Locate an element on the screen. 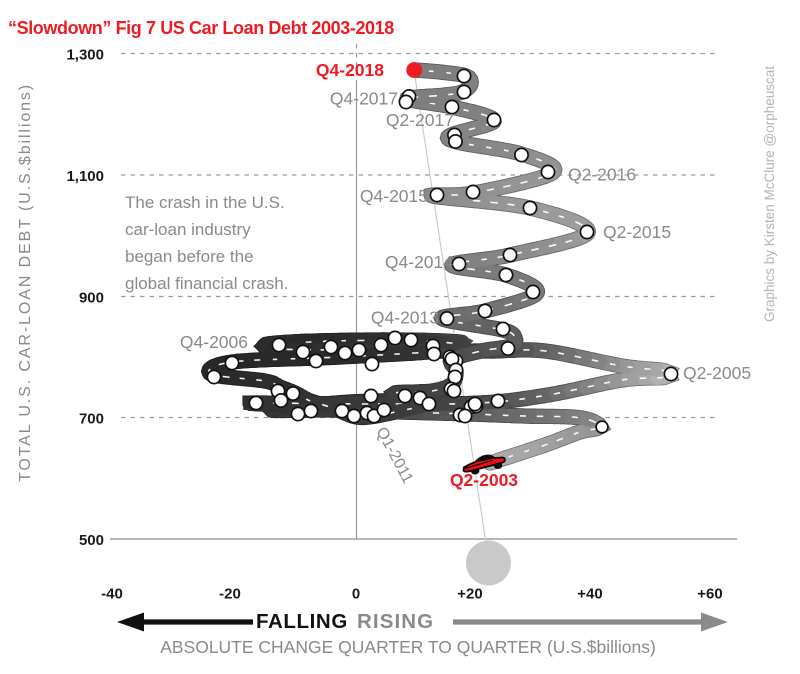  svg-text: Q2-2016 is located at coordinates (602, 175).